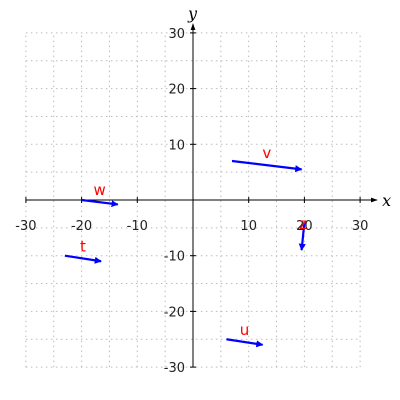  Describe the element at coordinates (245, 330) in the screenshot. I see `vector-label-u: u` at that location.